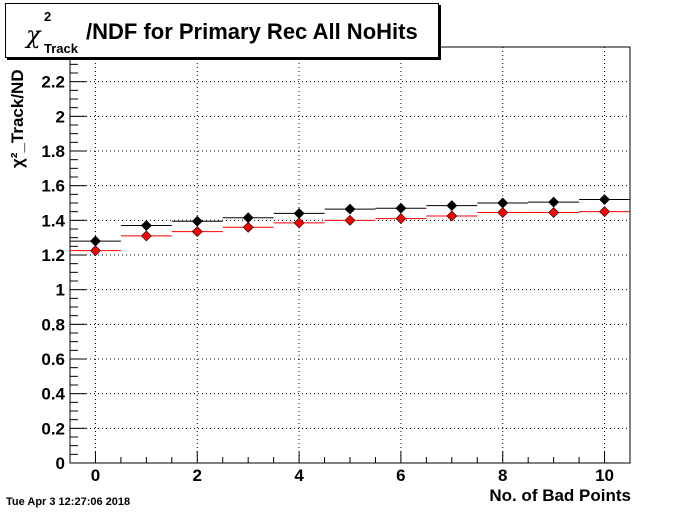  I want to click on y-tick-labels: 00.20.40.60.811.21.41.61.822.22.4, so click(53, 255).